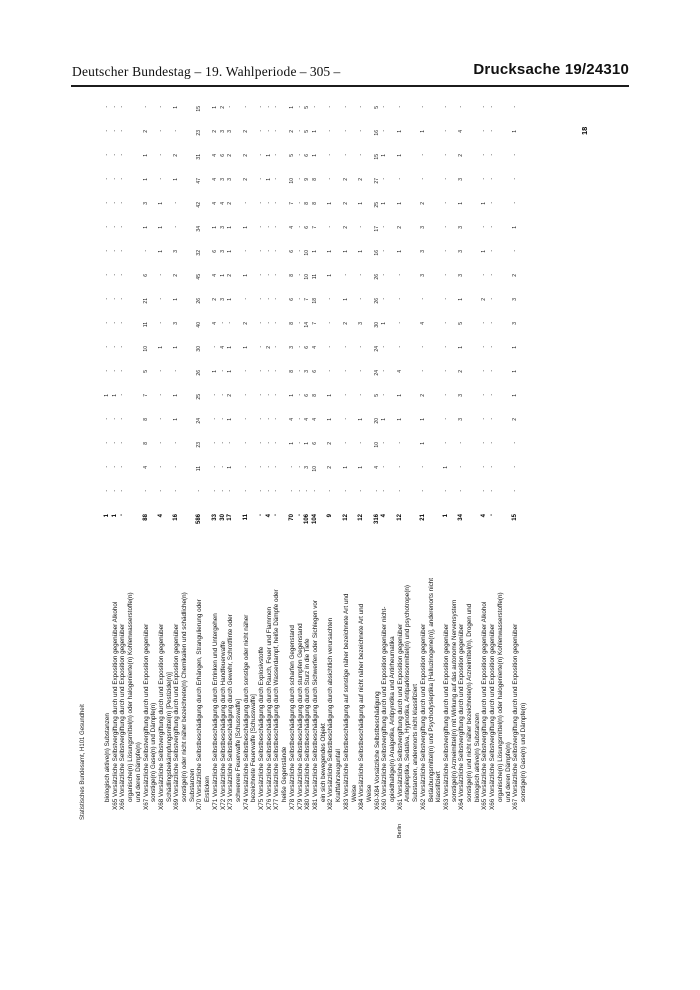 The width and height of the screenshot is (700, 990). I want to click on row-label-line: Kraftfahrzeugunfall, so click(339, 775).